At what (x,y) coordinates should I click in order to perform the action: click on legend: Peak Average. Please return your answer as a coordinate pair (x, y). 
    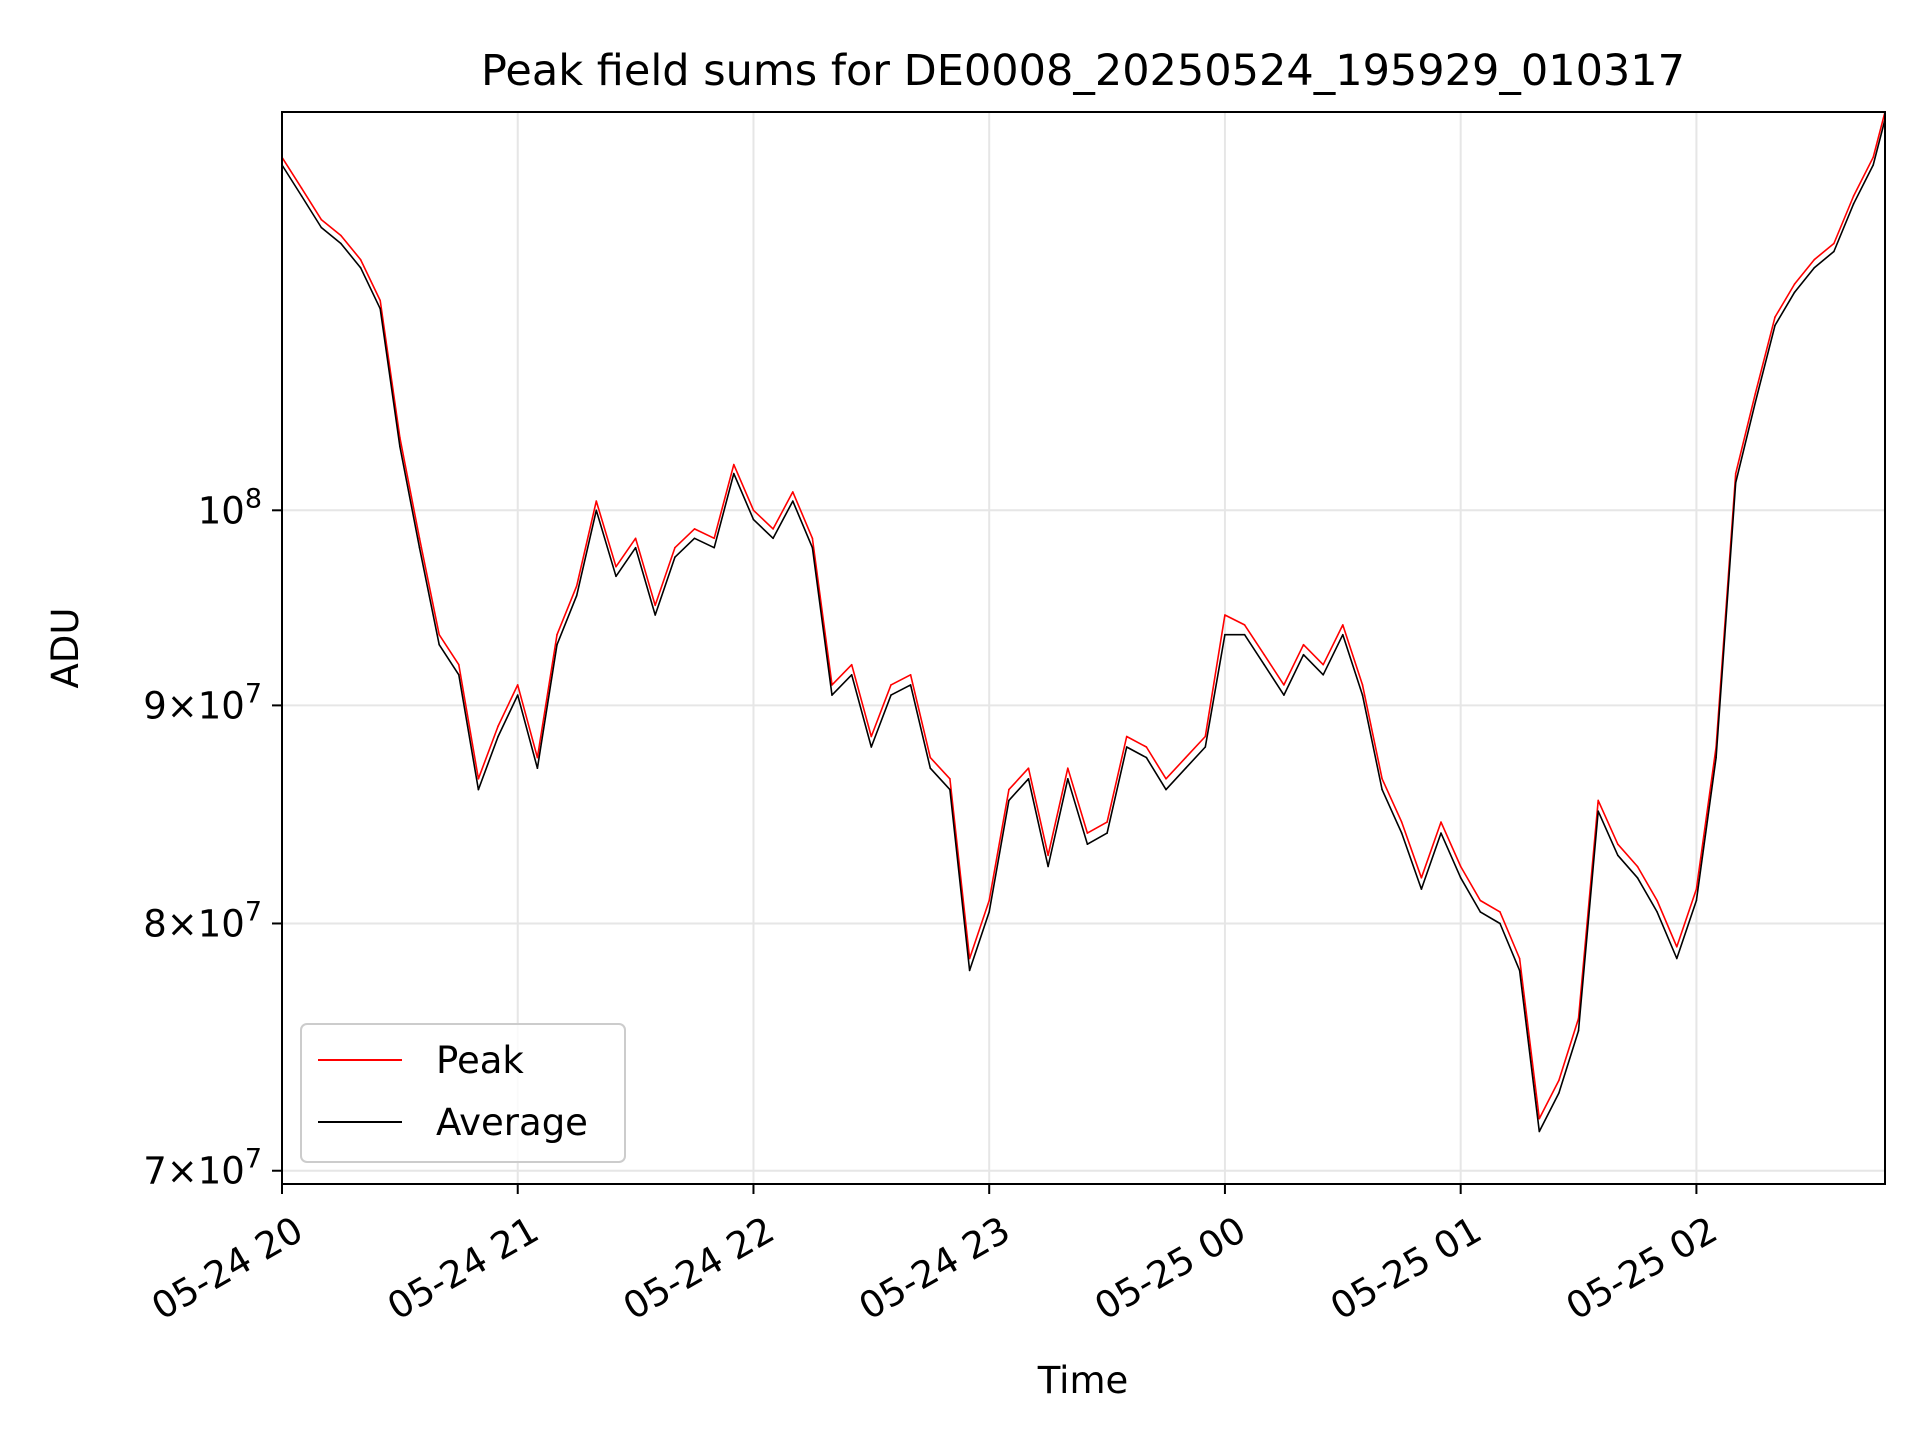
    Looking at the image, I should click on (463, 1093).